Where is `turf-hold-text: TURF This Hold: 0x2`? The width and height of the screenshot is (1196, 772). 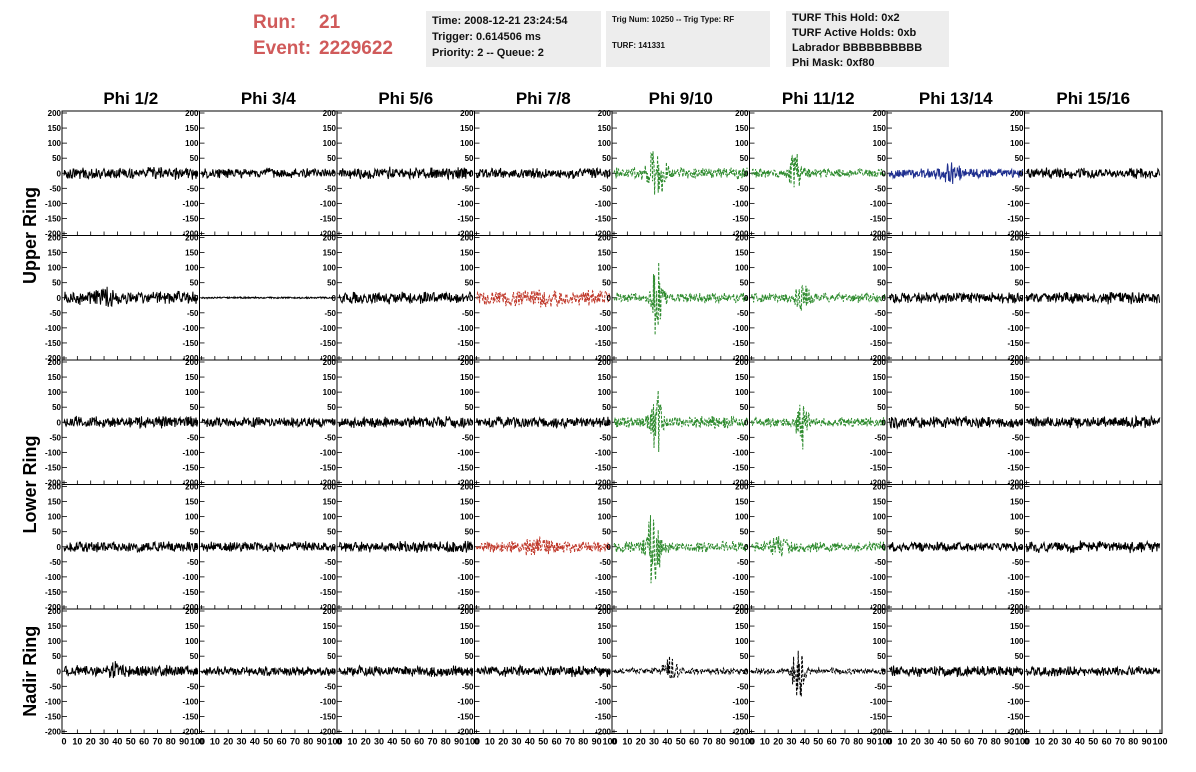 turf-hold-text: TURF This Hold: 0x2 is located at coordinates (846, 18).